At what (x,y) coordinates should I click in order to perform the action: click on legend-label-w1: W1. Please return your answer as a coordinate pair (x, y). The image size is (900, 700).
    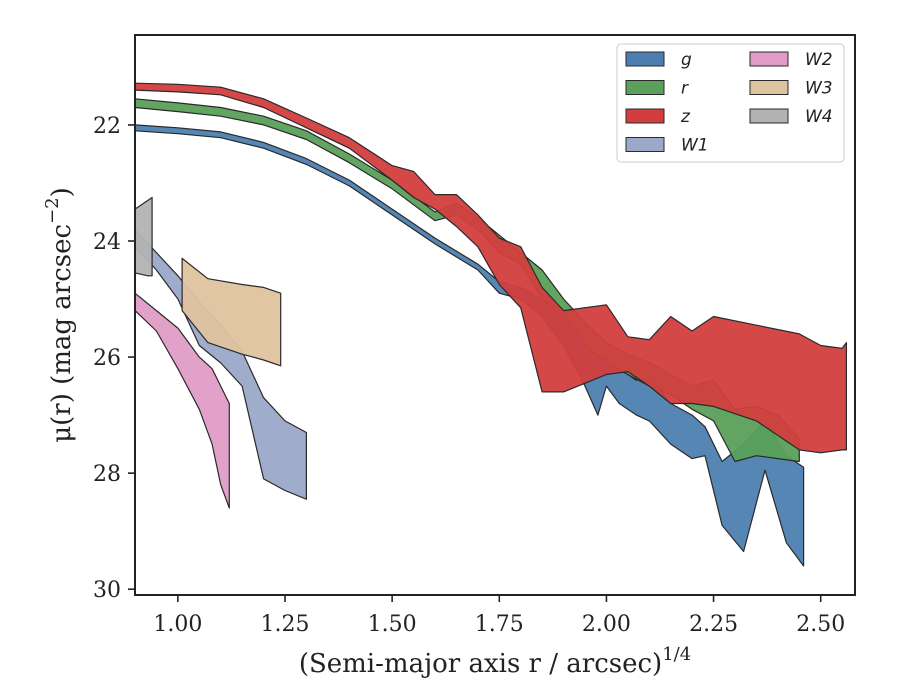
    Looking at the image, I should click on (695, 146).